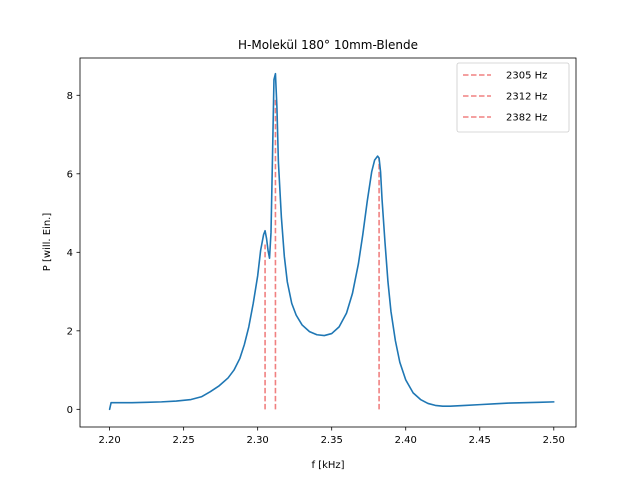  What do you see at coordinates (406, 440) in the screenshot?
I see `x-tick-label: 2.40` at bounding box center [406, 440].